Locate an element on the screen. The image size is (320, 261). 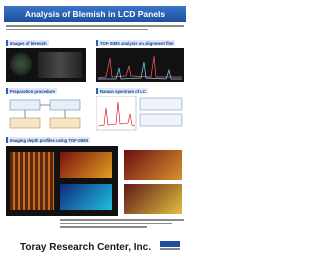
raman-spectrum is located at coordinates (139, 113).